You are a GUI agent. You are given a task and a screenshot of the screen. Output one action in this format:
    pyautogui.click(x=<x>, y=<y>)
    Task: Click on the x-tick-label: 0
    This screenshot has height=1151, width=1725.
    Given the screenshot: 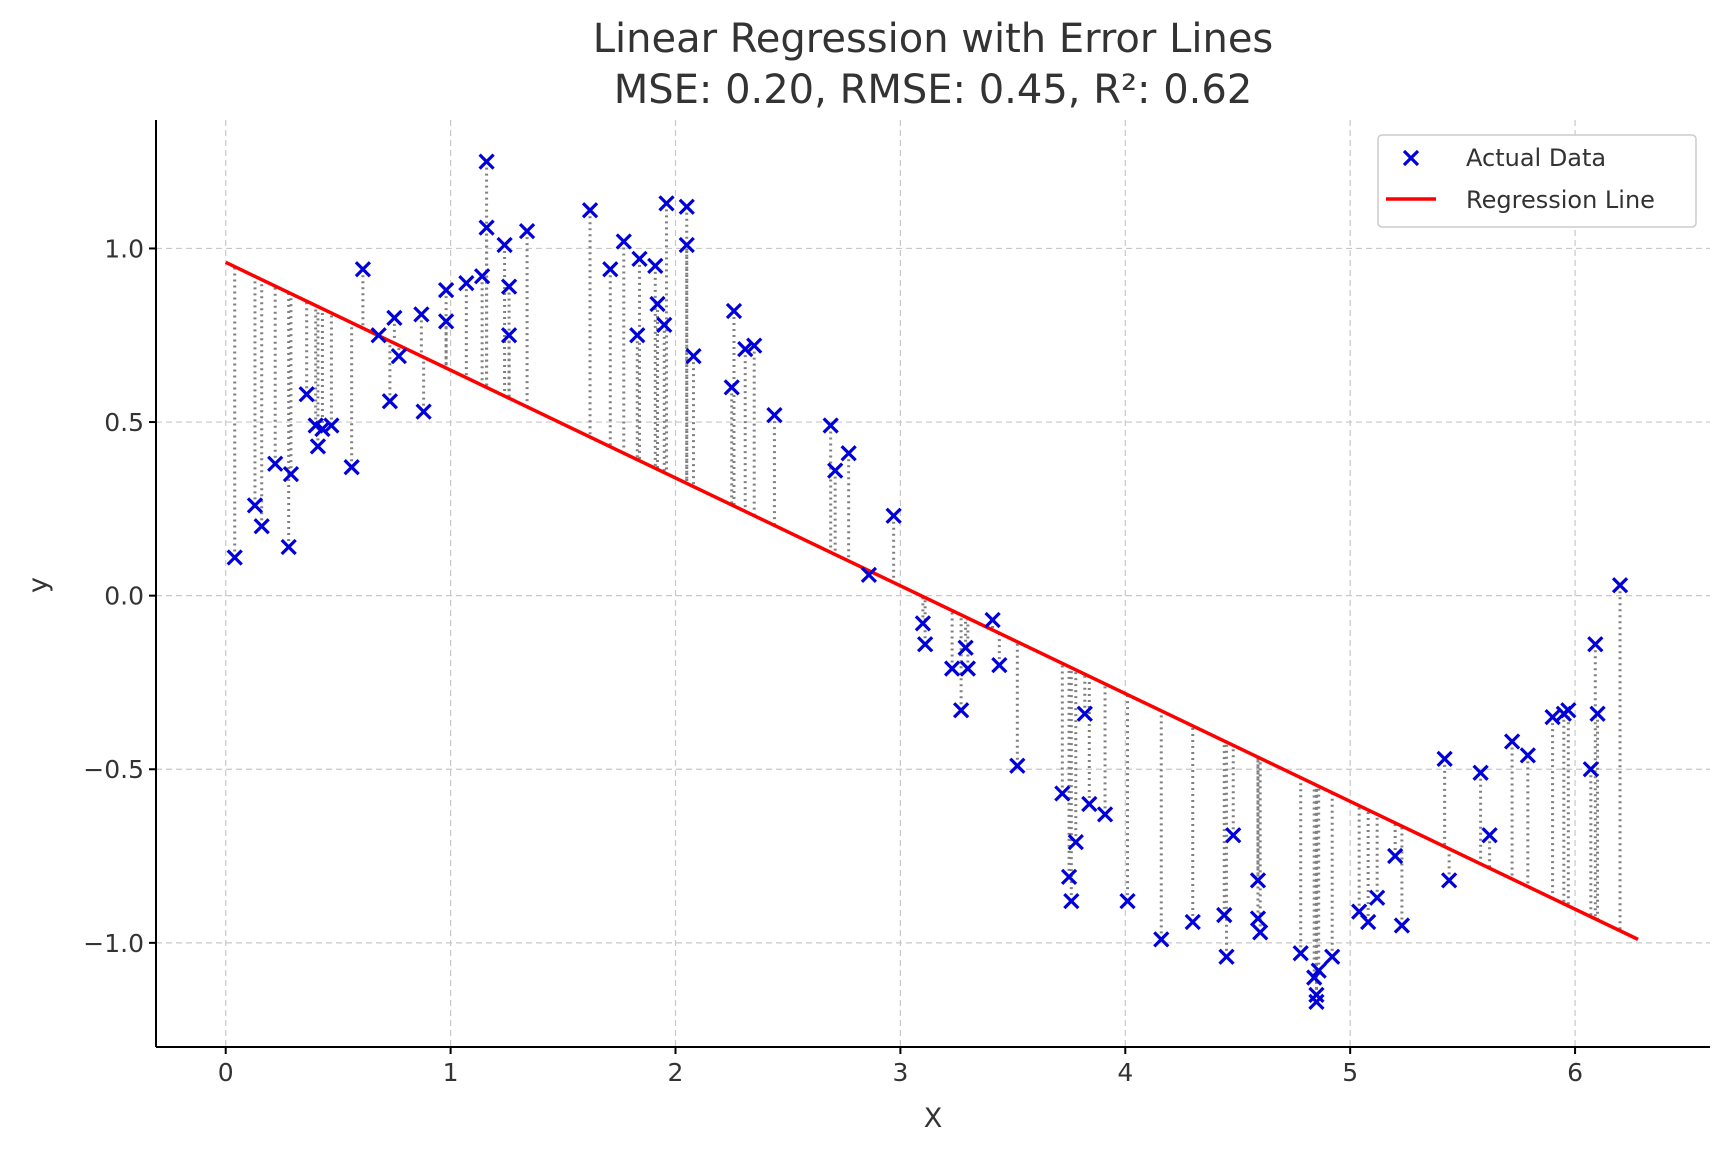 What is the action you would take?
    pyautogui.click(x=226, y=1072)
    